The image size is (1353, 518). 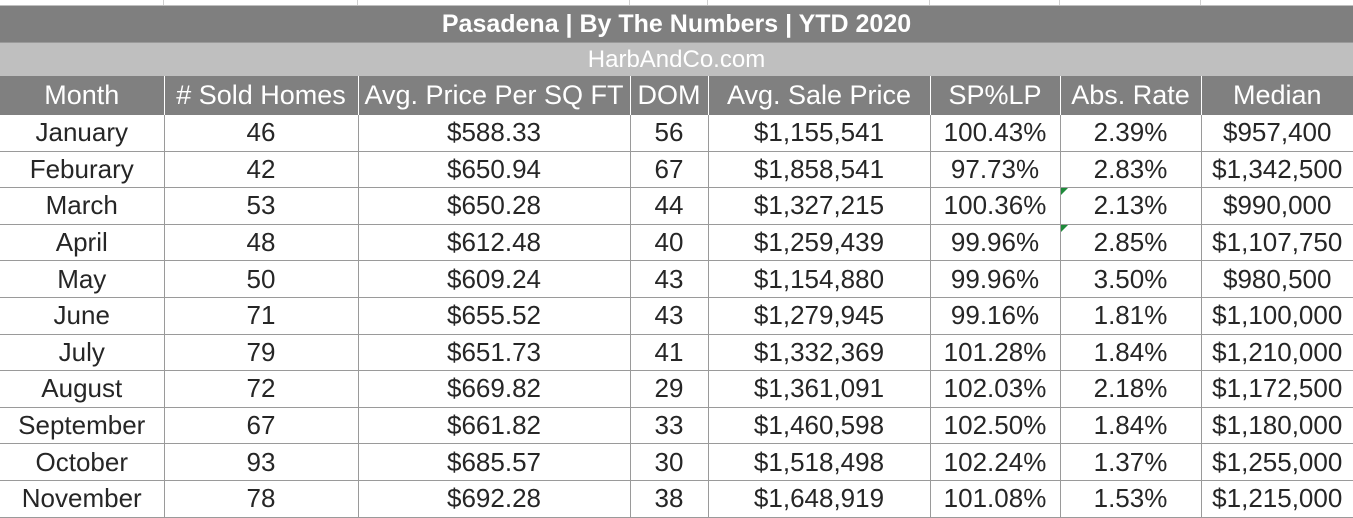 What do you see at coordinates (1277, 133) in the screenshot?
I see `cell-median: $957,400` at bounding box center [1277, 133].